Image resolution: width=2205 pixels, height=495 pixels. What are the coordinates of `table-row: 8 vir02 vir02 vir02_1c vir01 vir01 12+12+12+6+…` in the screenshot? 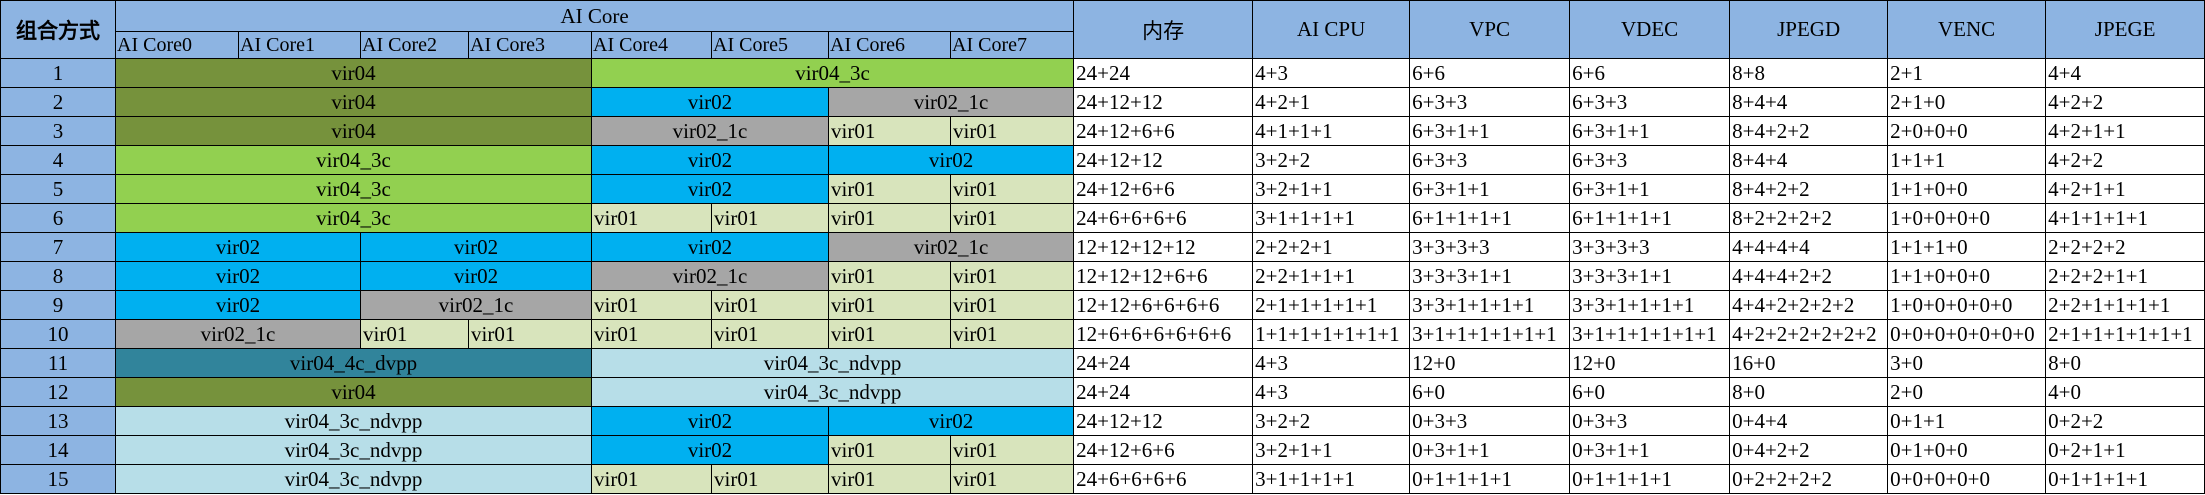 It's located at (1102, 276).